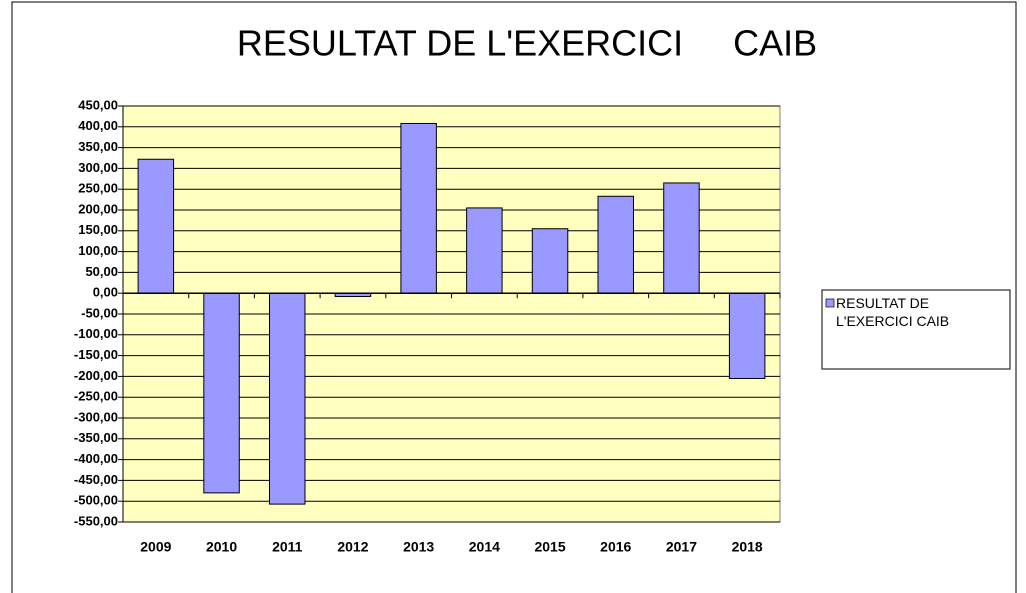 Image resolution: width=1026 pixels, height=593 pixels. Describe the element at coordinates (615, 547) in the screenshot. I see `x-tick-label: 2016` at that location.